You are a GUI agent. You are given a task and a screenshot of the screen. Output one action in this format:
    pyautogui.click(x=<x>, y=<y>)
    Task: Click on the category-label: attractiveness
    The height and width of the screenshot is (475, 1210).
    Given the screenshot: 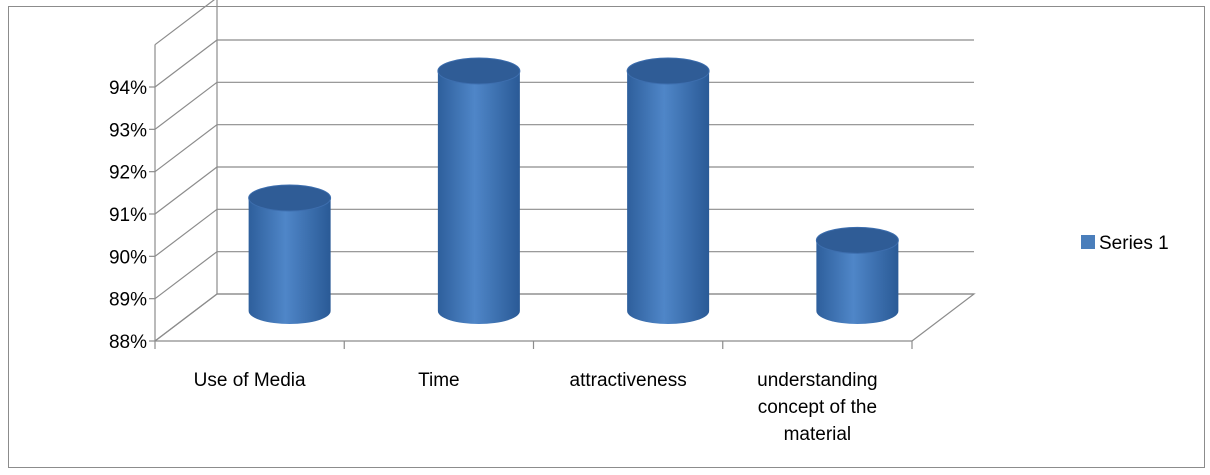 What is the action you would take?
    pyautogui.click(x=628, y=380)
    